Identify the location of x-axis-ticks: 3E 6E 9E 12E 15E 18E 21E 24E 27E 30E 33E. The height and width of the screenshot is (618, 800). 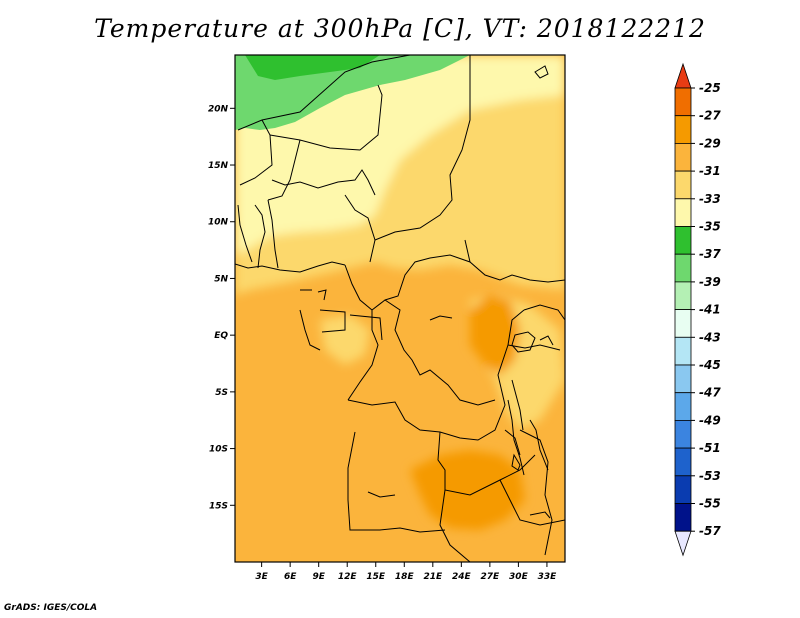
(406, 572).